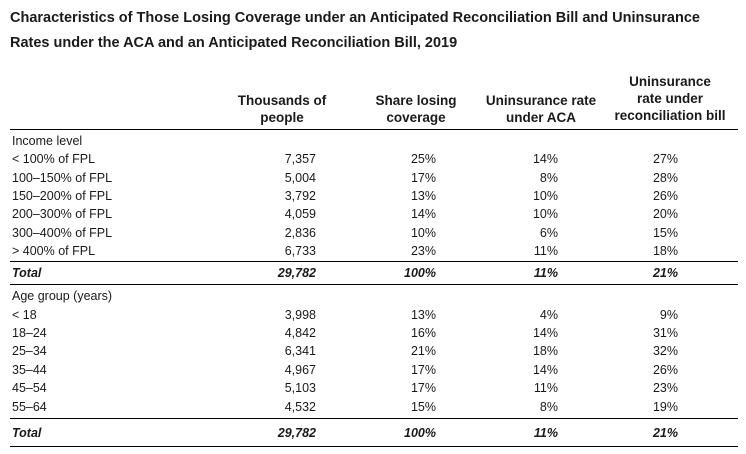 The height and width of the screenshot is (454, 746). I want to click on column-header-line: people, so click(282, 117).